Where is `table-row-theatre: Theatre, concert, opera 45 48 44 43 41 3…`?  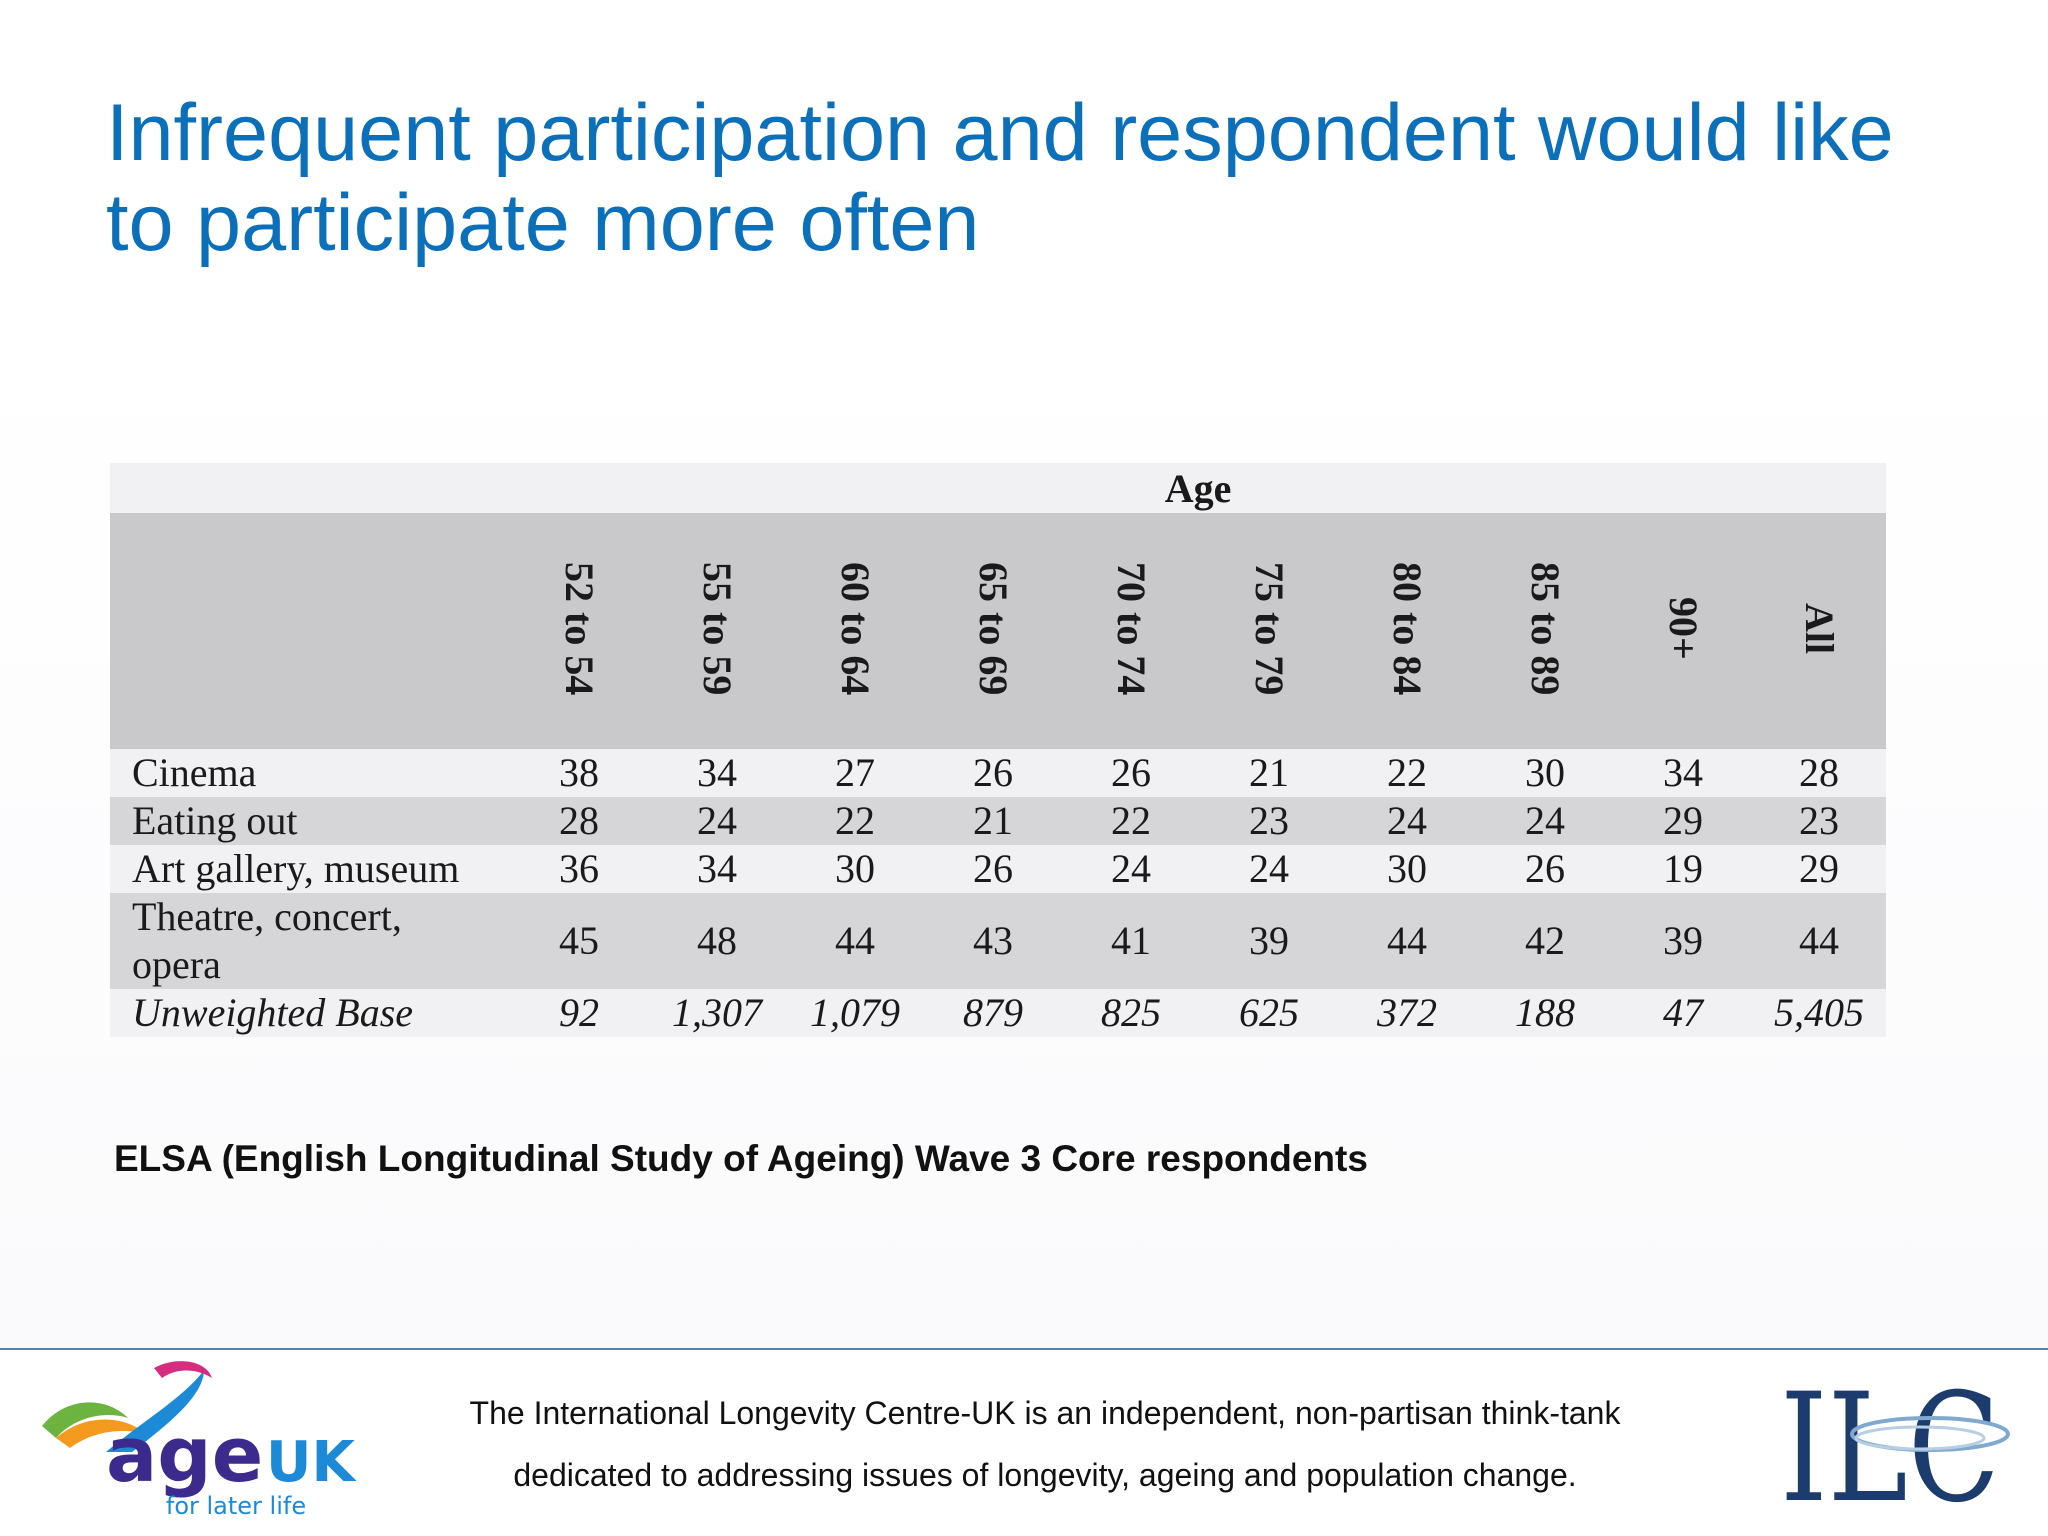
table-row-theatre: Theatre, concert, opera 45 48 44 43 41 3… is located at coordinates (998, 941).